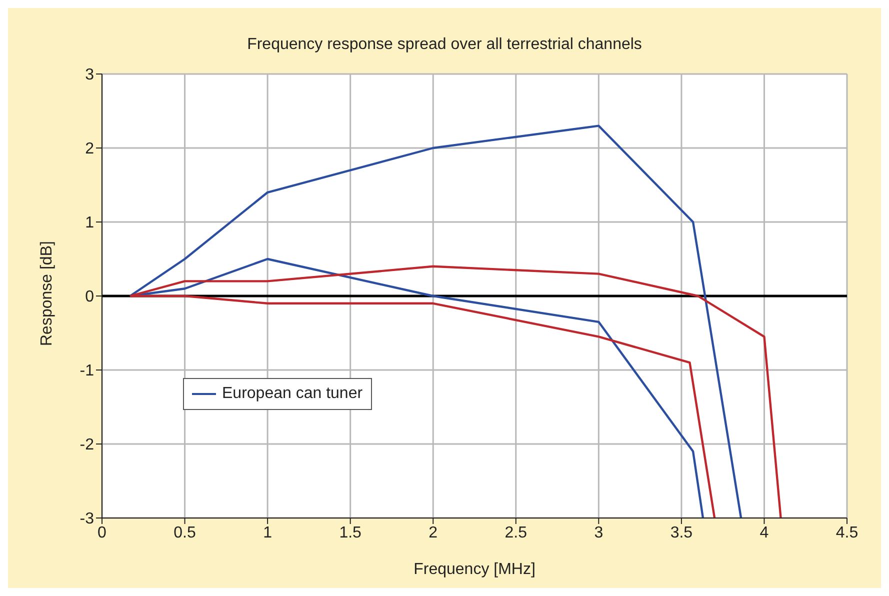 This screenshot has height=596, width=889. What do you see at coordinates (847, 533) in the screenshot?
I see `x-tick-label: 4.5` at bounding box center [847, 533].